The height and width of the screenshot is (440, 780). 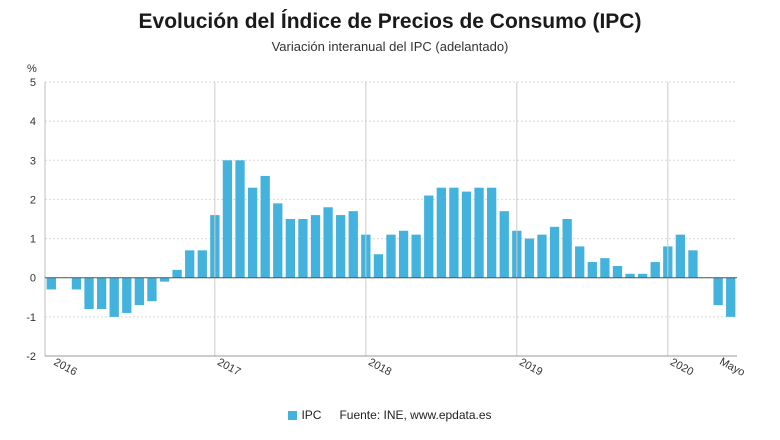 I want to click on legend: IPC Fuente: INE, www.epdata.es, so click(x=390, y=415).